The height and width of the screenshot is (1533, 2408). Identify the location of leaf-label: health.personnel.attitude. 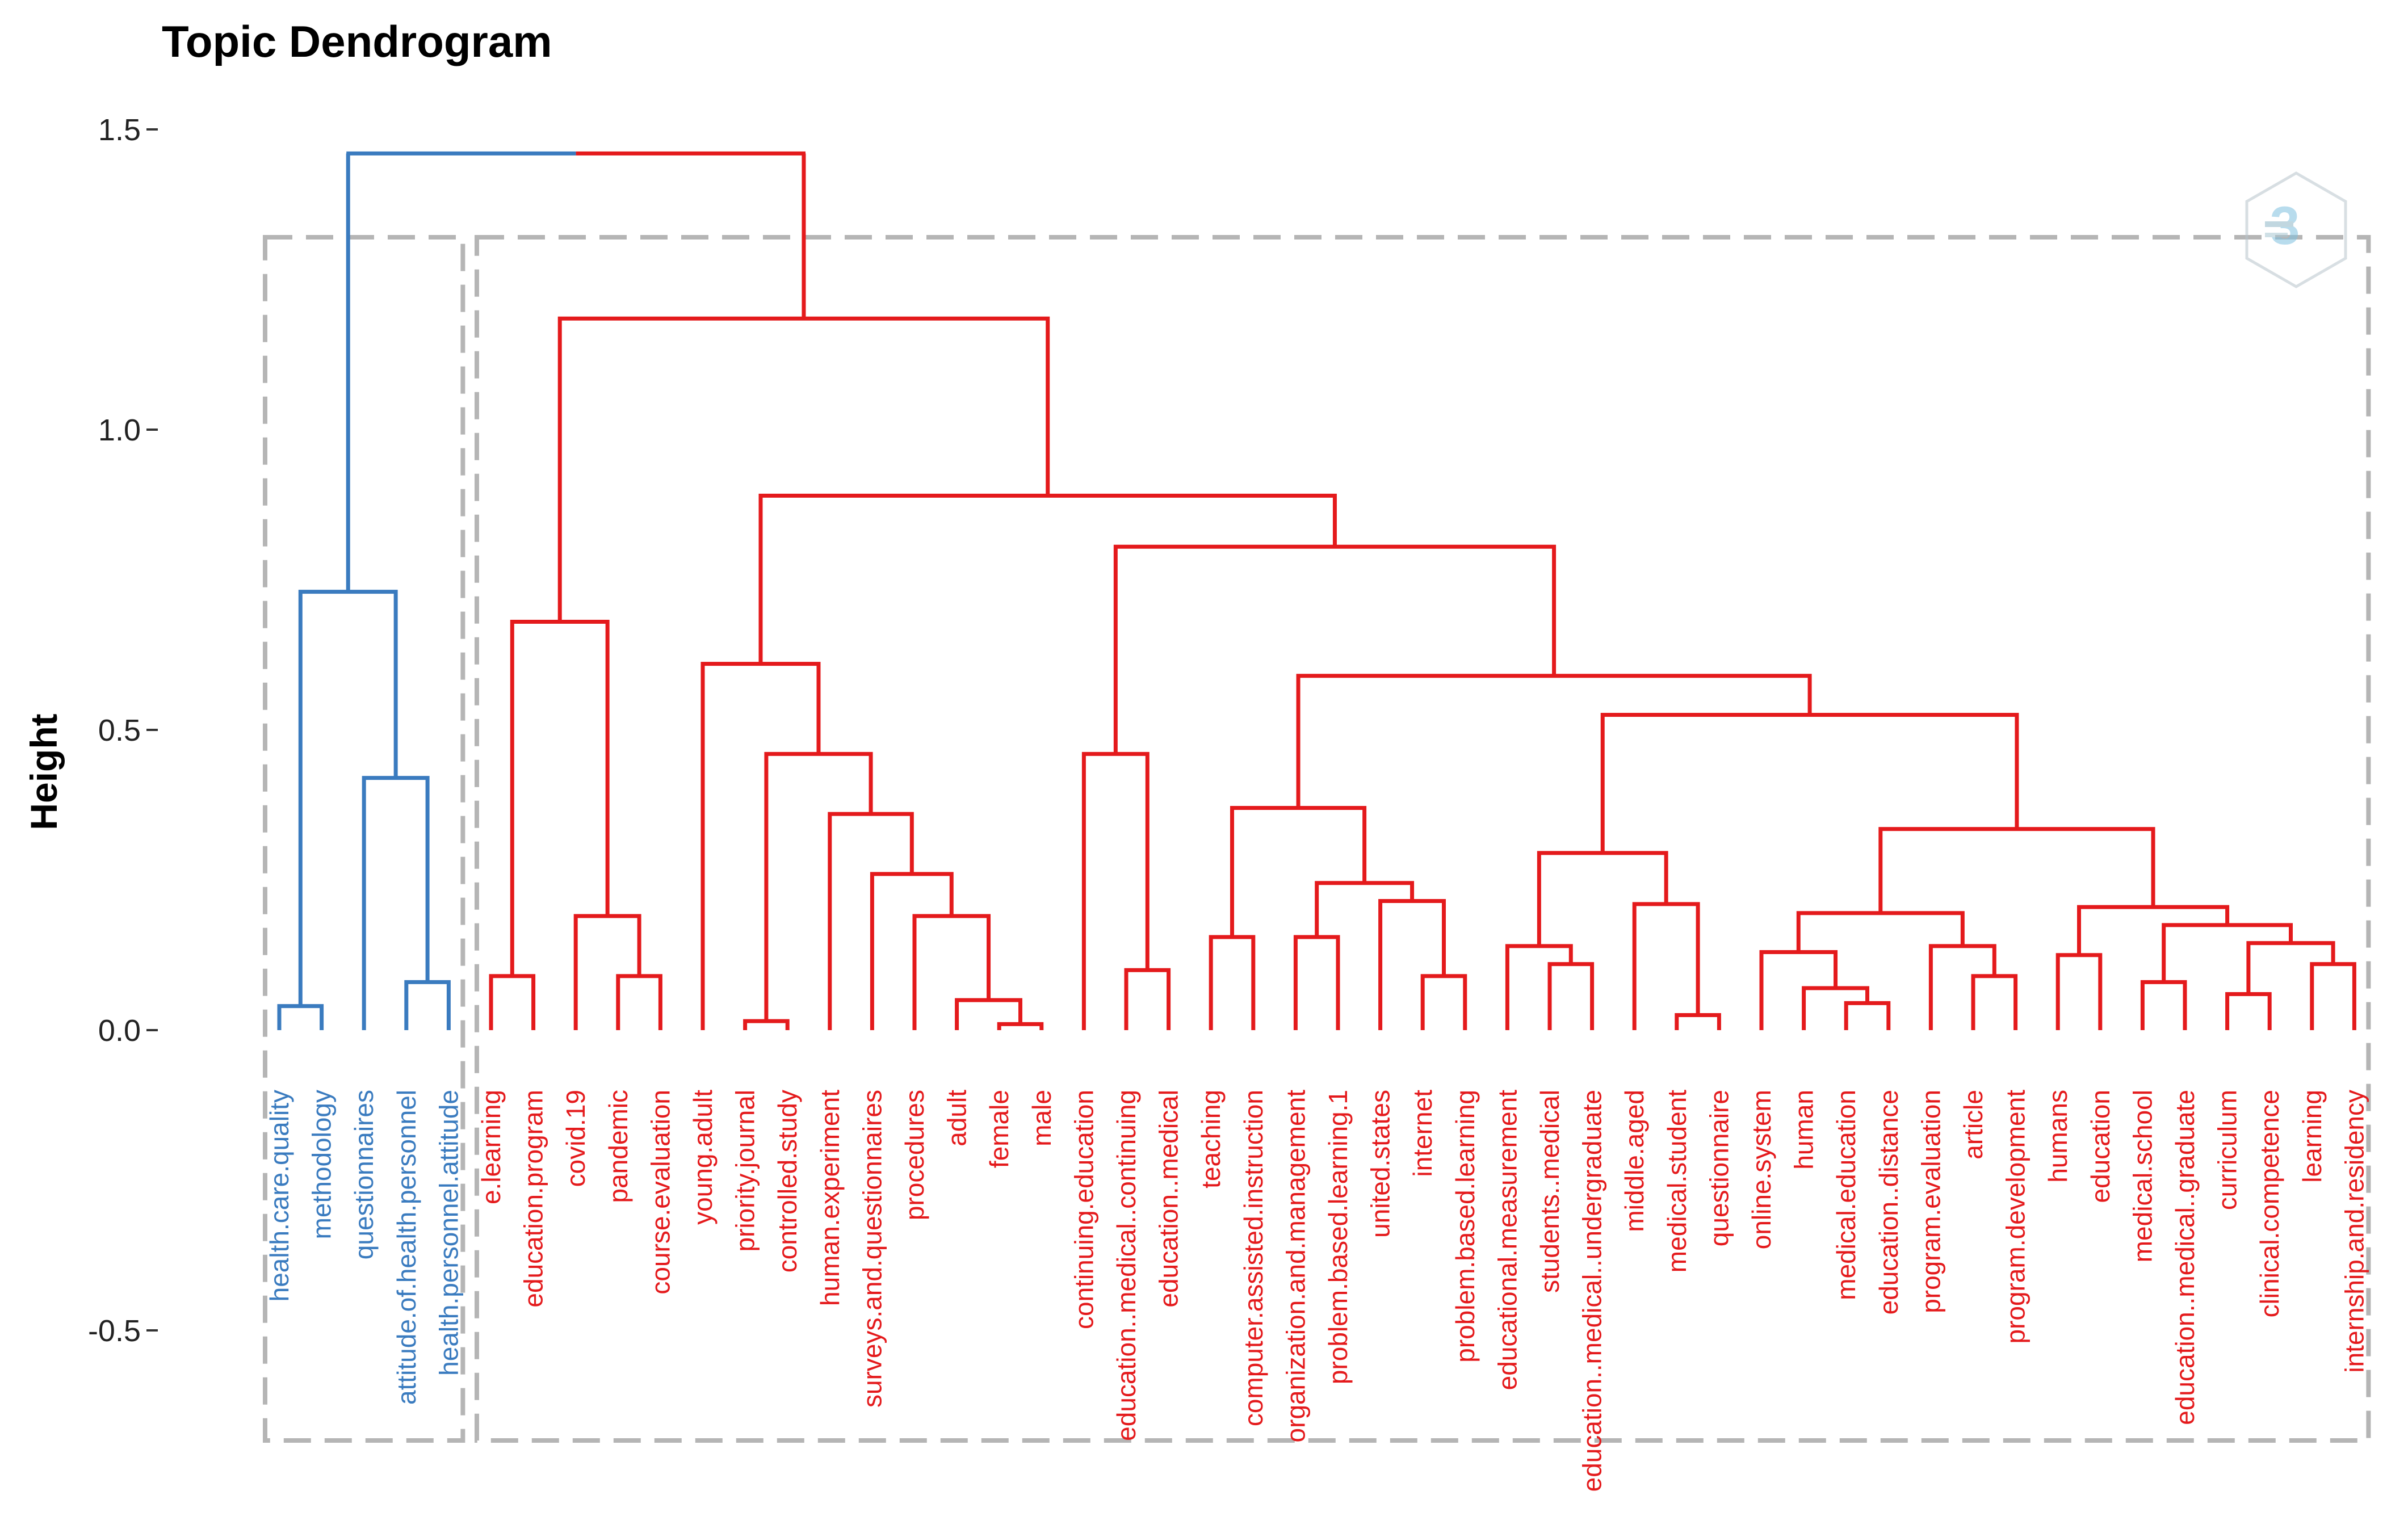
(448, 1233).